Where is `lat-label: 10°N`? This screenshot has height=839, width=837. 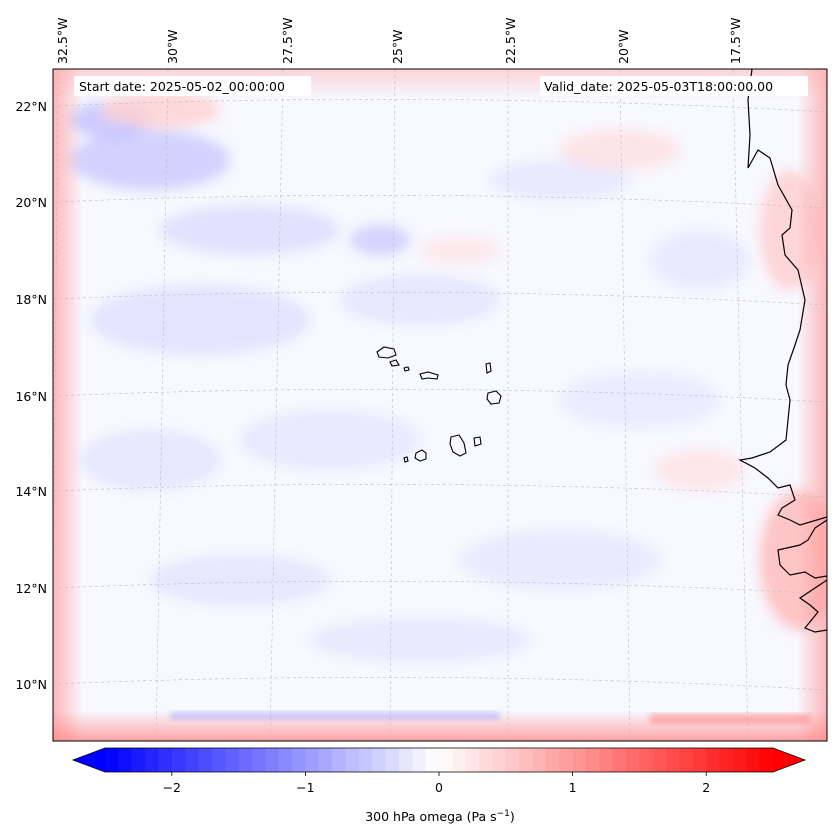 lat-label: 10°N is located at coordinates (31, 684).